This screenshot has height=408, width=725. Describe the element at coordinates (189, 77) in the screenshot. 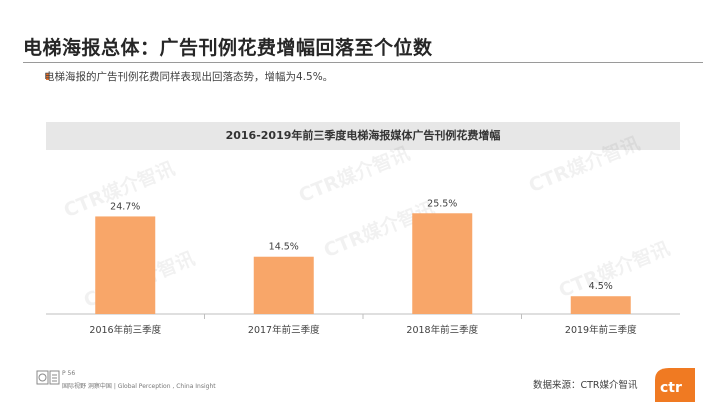

I see `summary-bullet: 电梯海报的广告刊例花费同样表现出回落态势，增幅为4.5%。` at that location.